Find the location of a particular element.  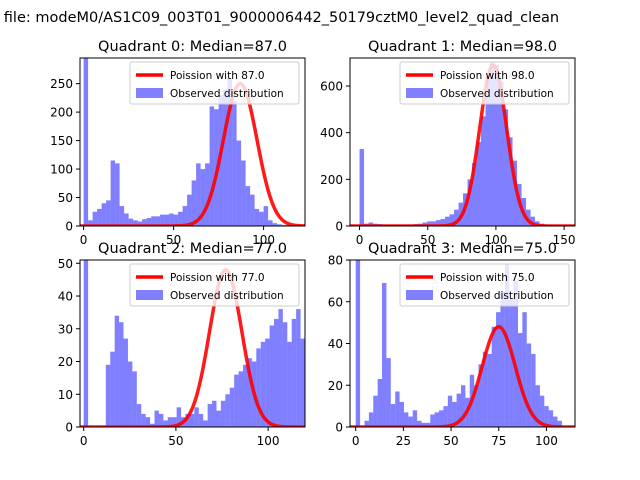

subplot-title: Quadrant 0: Median=87.0 is located at coordinates (192, 47).